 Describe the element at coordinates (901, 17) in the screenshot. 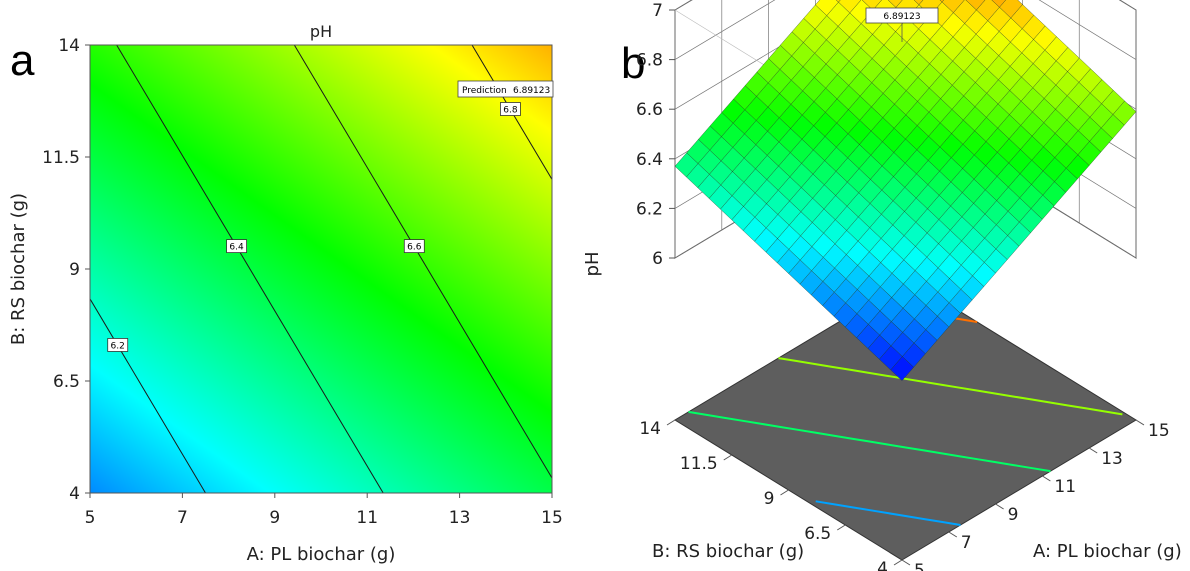

I see `surface-prediction-value: 6.89123` at that location.